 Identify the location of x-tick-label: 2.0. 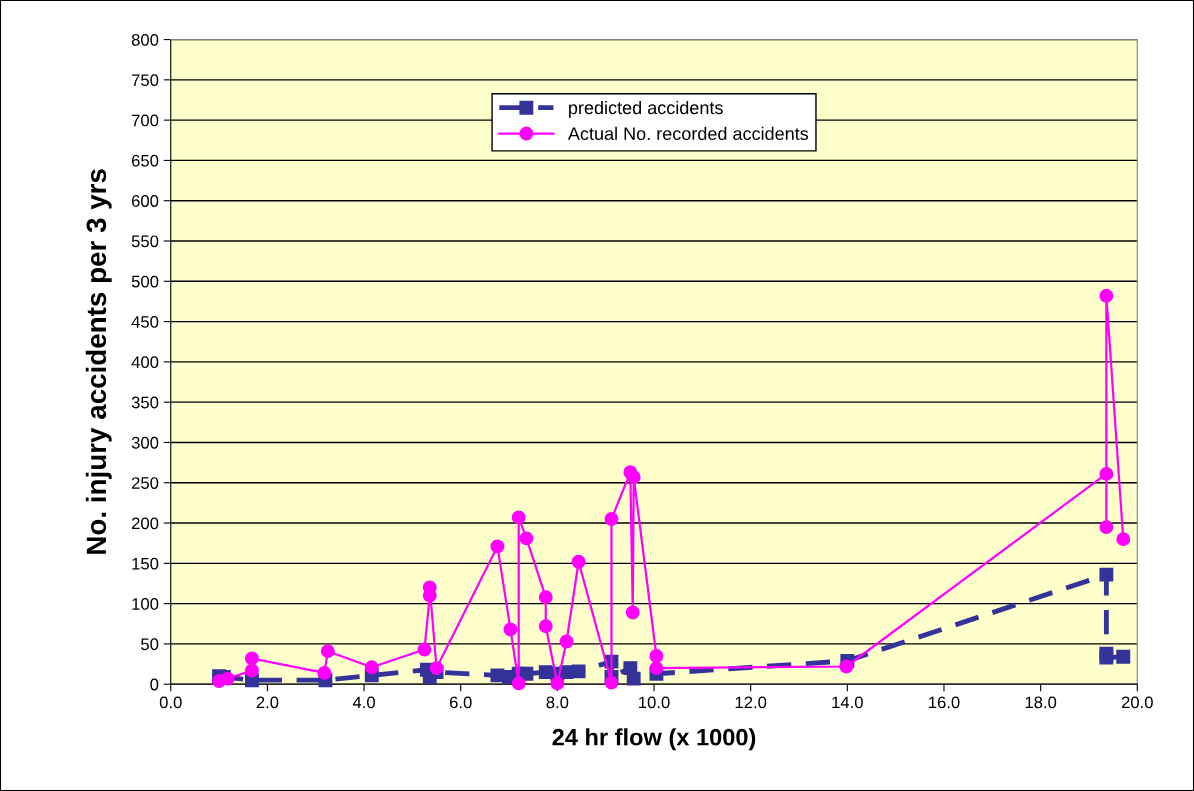
(267, 702).